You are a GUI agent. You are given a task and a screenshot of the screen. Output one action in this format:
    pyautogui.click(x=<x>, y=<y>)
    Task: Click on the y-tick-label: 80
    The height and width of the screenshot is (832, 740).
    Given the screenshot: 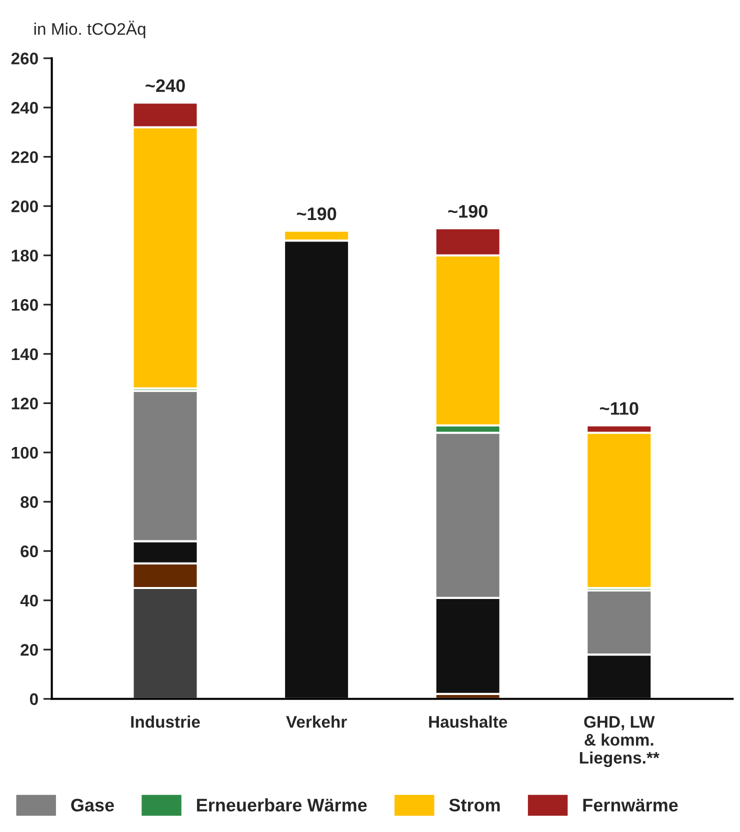 What is the action you would take?
    pyautogui.click(x=29, y=502)
    